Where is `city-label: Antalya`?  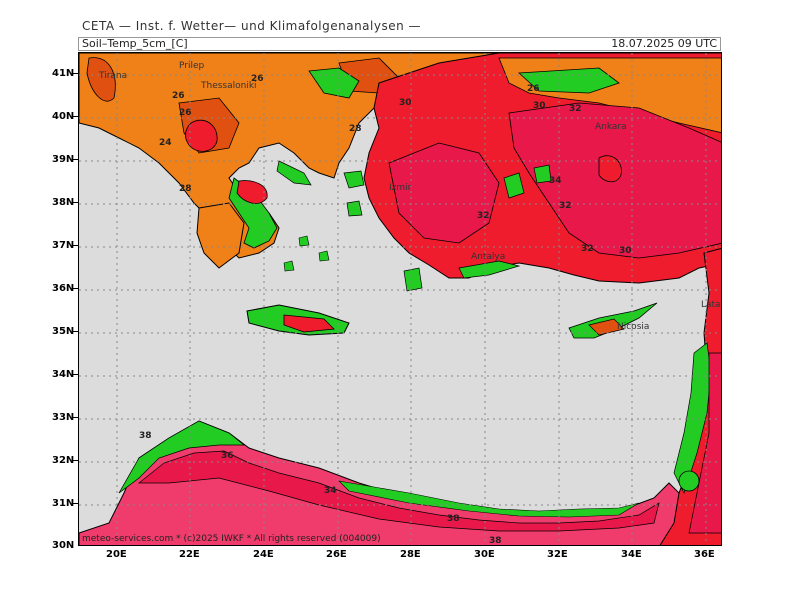 city-label: Antalya is located at coordinates (488, 257).